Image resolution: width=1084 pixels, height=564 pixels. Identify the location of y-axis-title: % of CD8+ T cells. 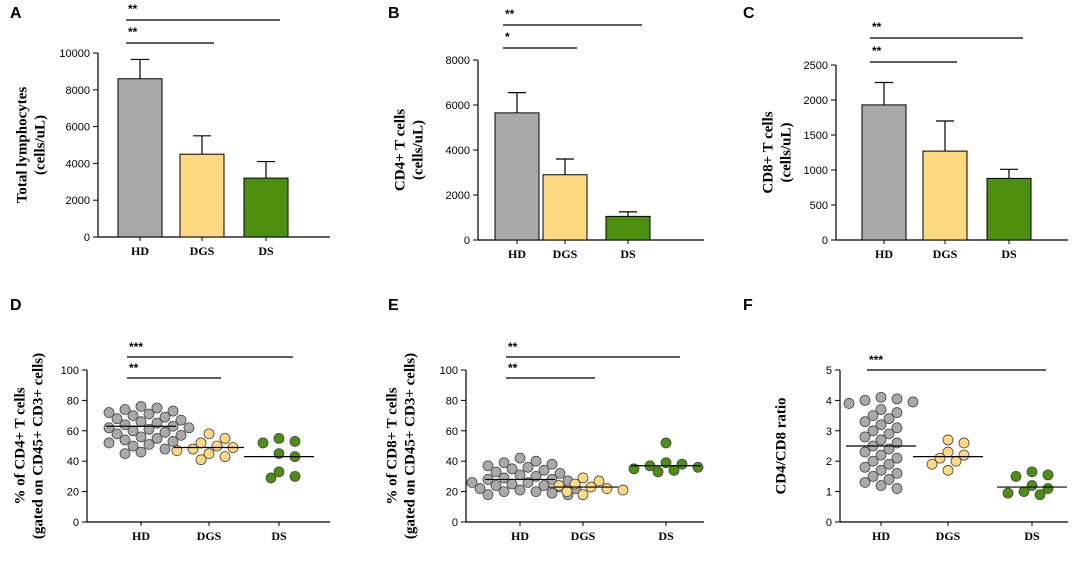
(392, 445).